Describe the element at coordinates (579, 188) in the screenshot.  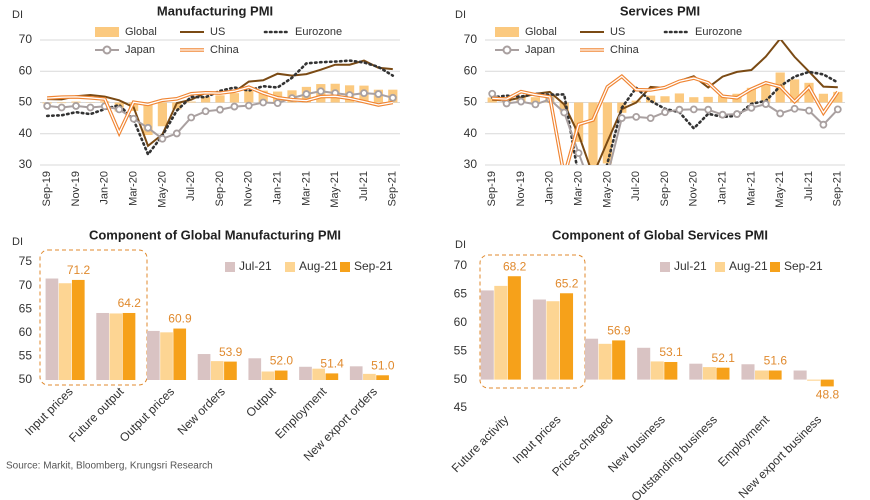
I see `x-tick-label: Mar-20` at that location.